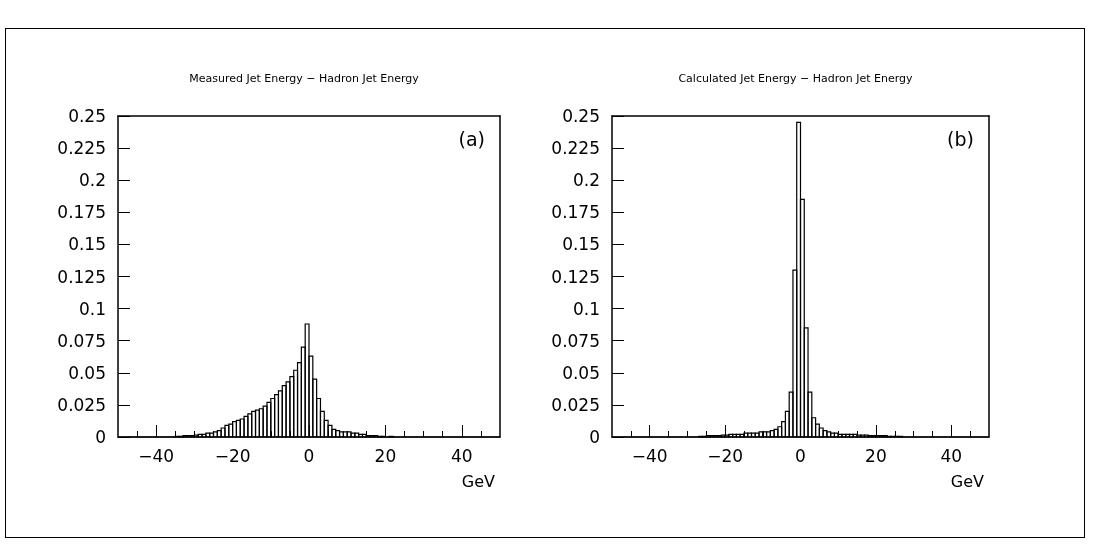 This screenshot has height=545, width=1095. I want to click on annotation: (a), so click(471, 138).